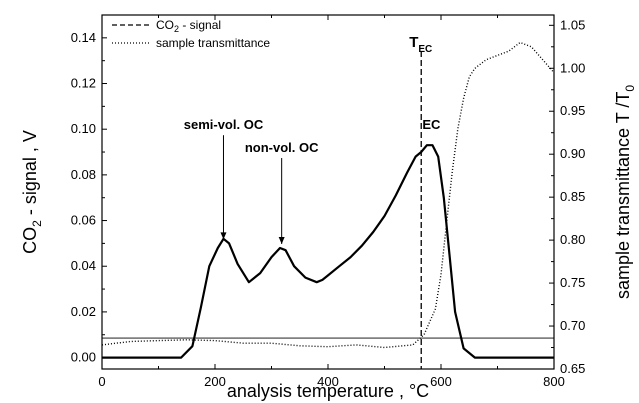  I want to click on legend: CO2 - signal sample transmittance, so click(191, 34).